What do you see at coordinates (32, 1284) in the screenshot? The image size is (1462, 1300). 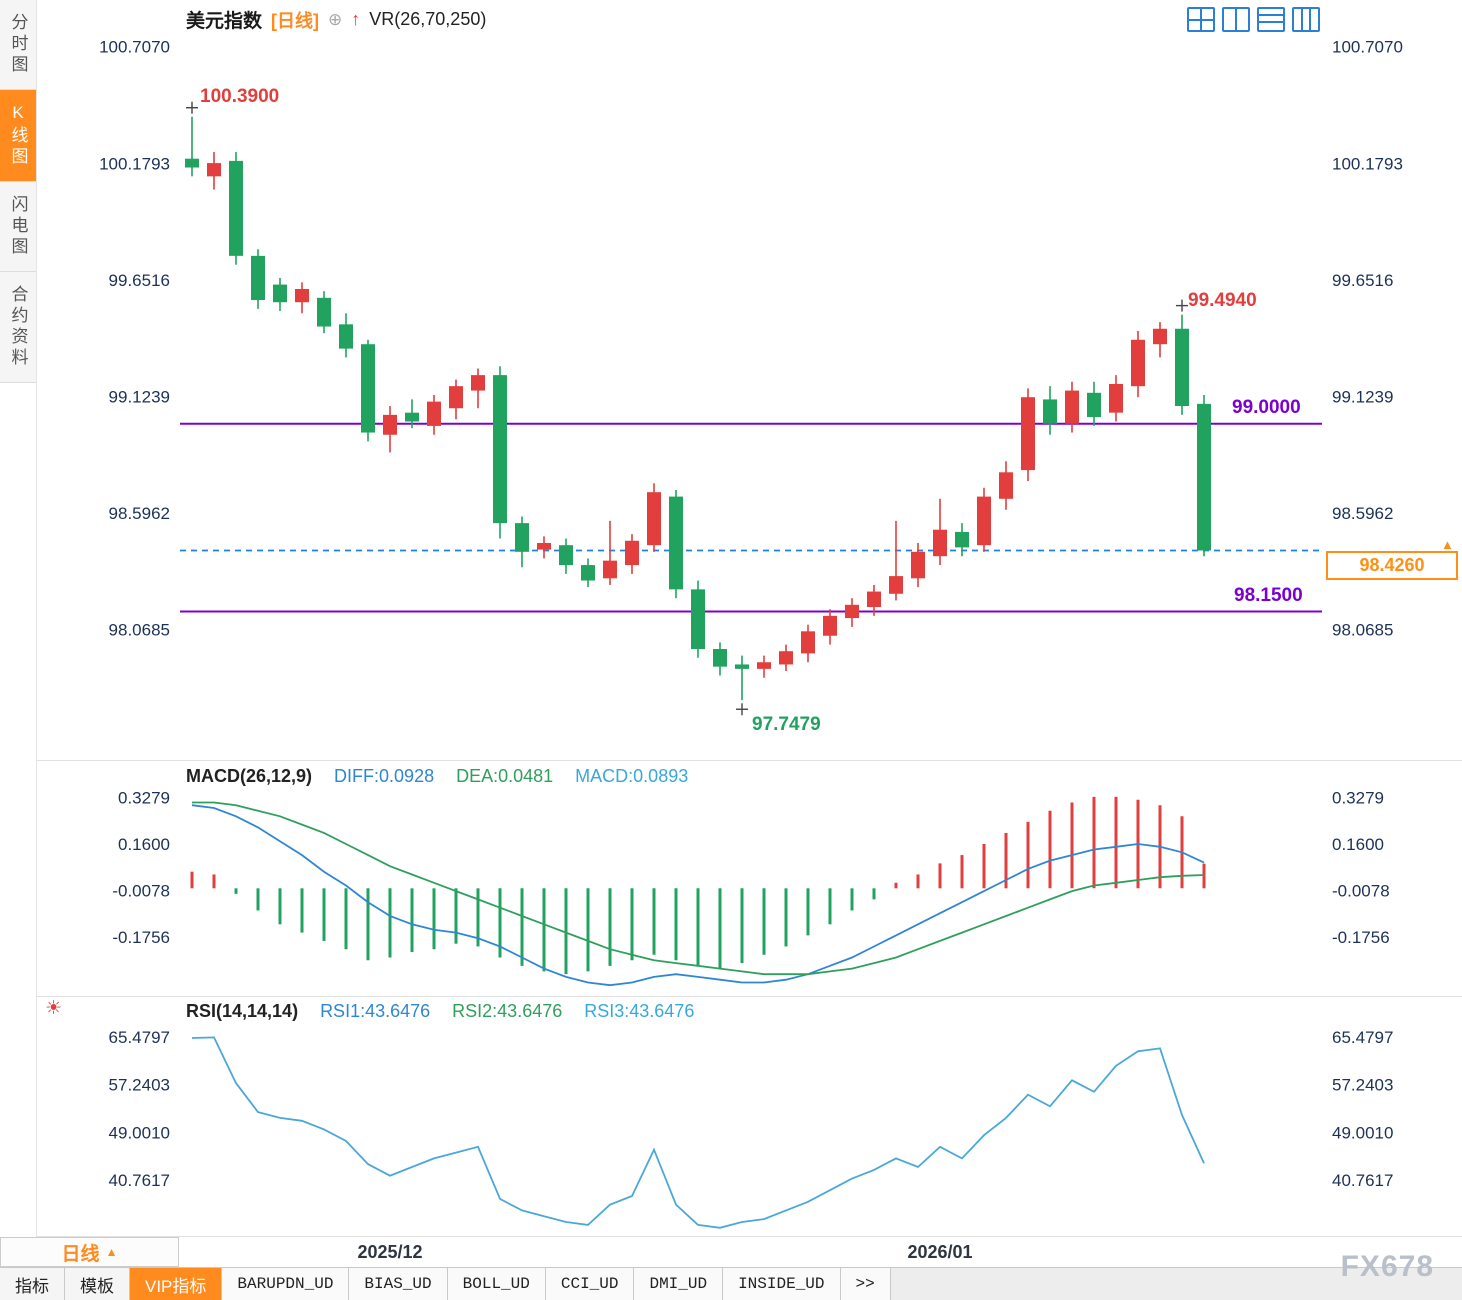 I see `tab-indicators: 指标` at bounding box center [32, 1284].